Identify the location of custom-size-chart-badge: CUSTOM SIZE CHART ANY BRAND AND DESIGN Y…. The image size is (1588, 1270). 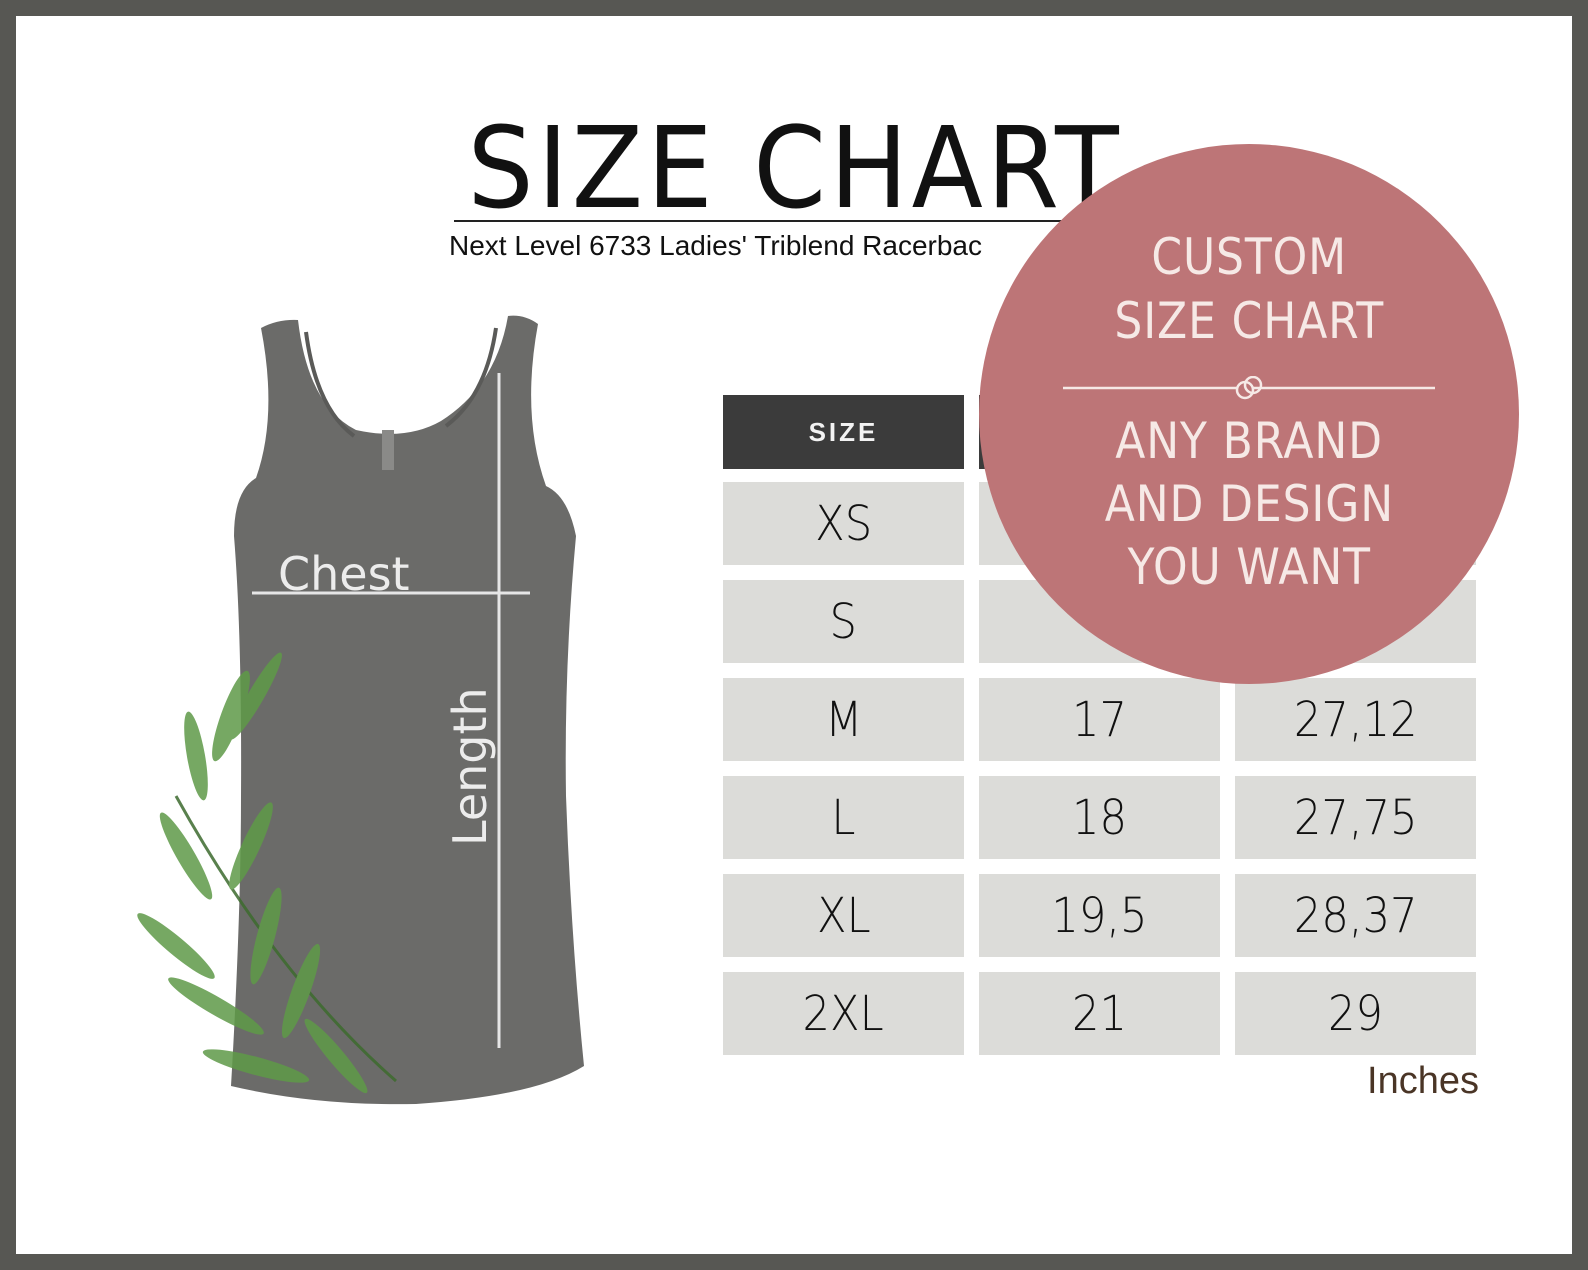
(1249, 414).